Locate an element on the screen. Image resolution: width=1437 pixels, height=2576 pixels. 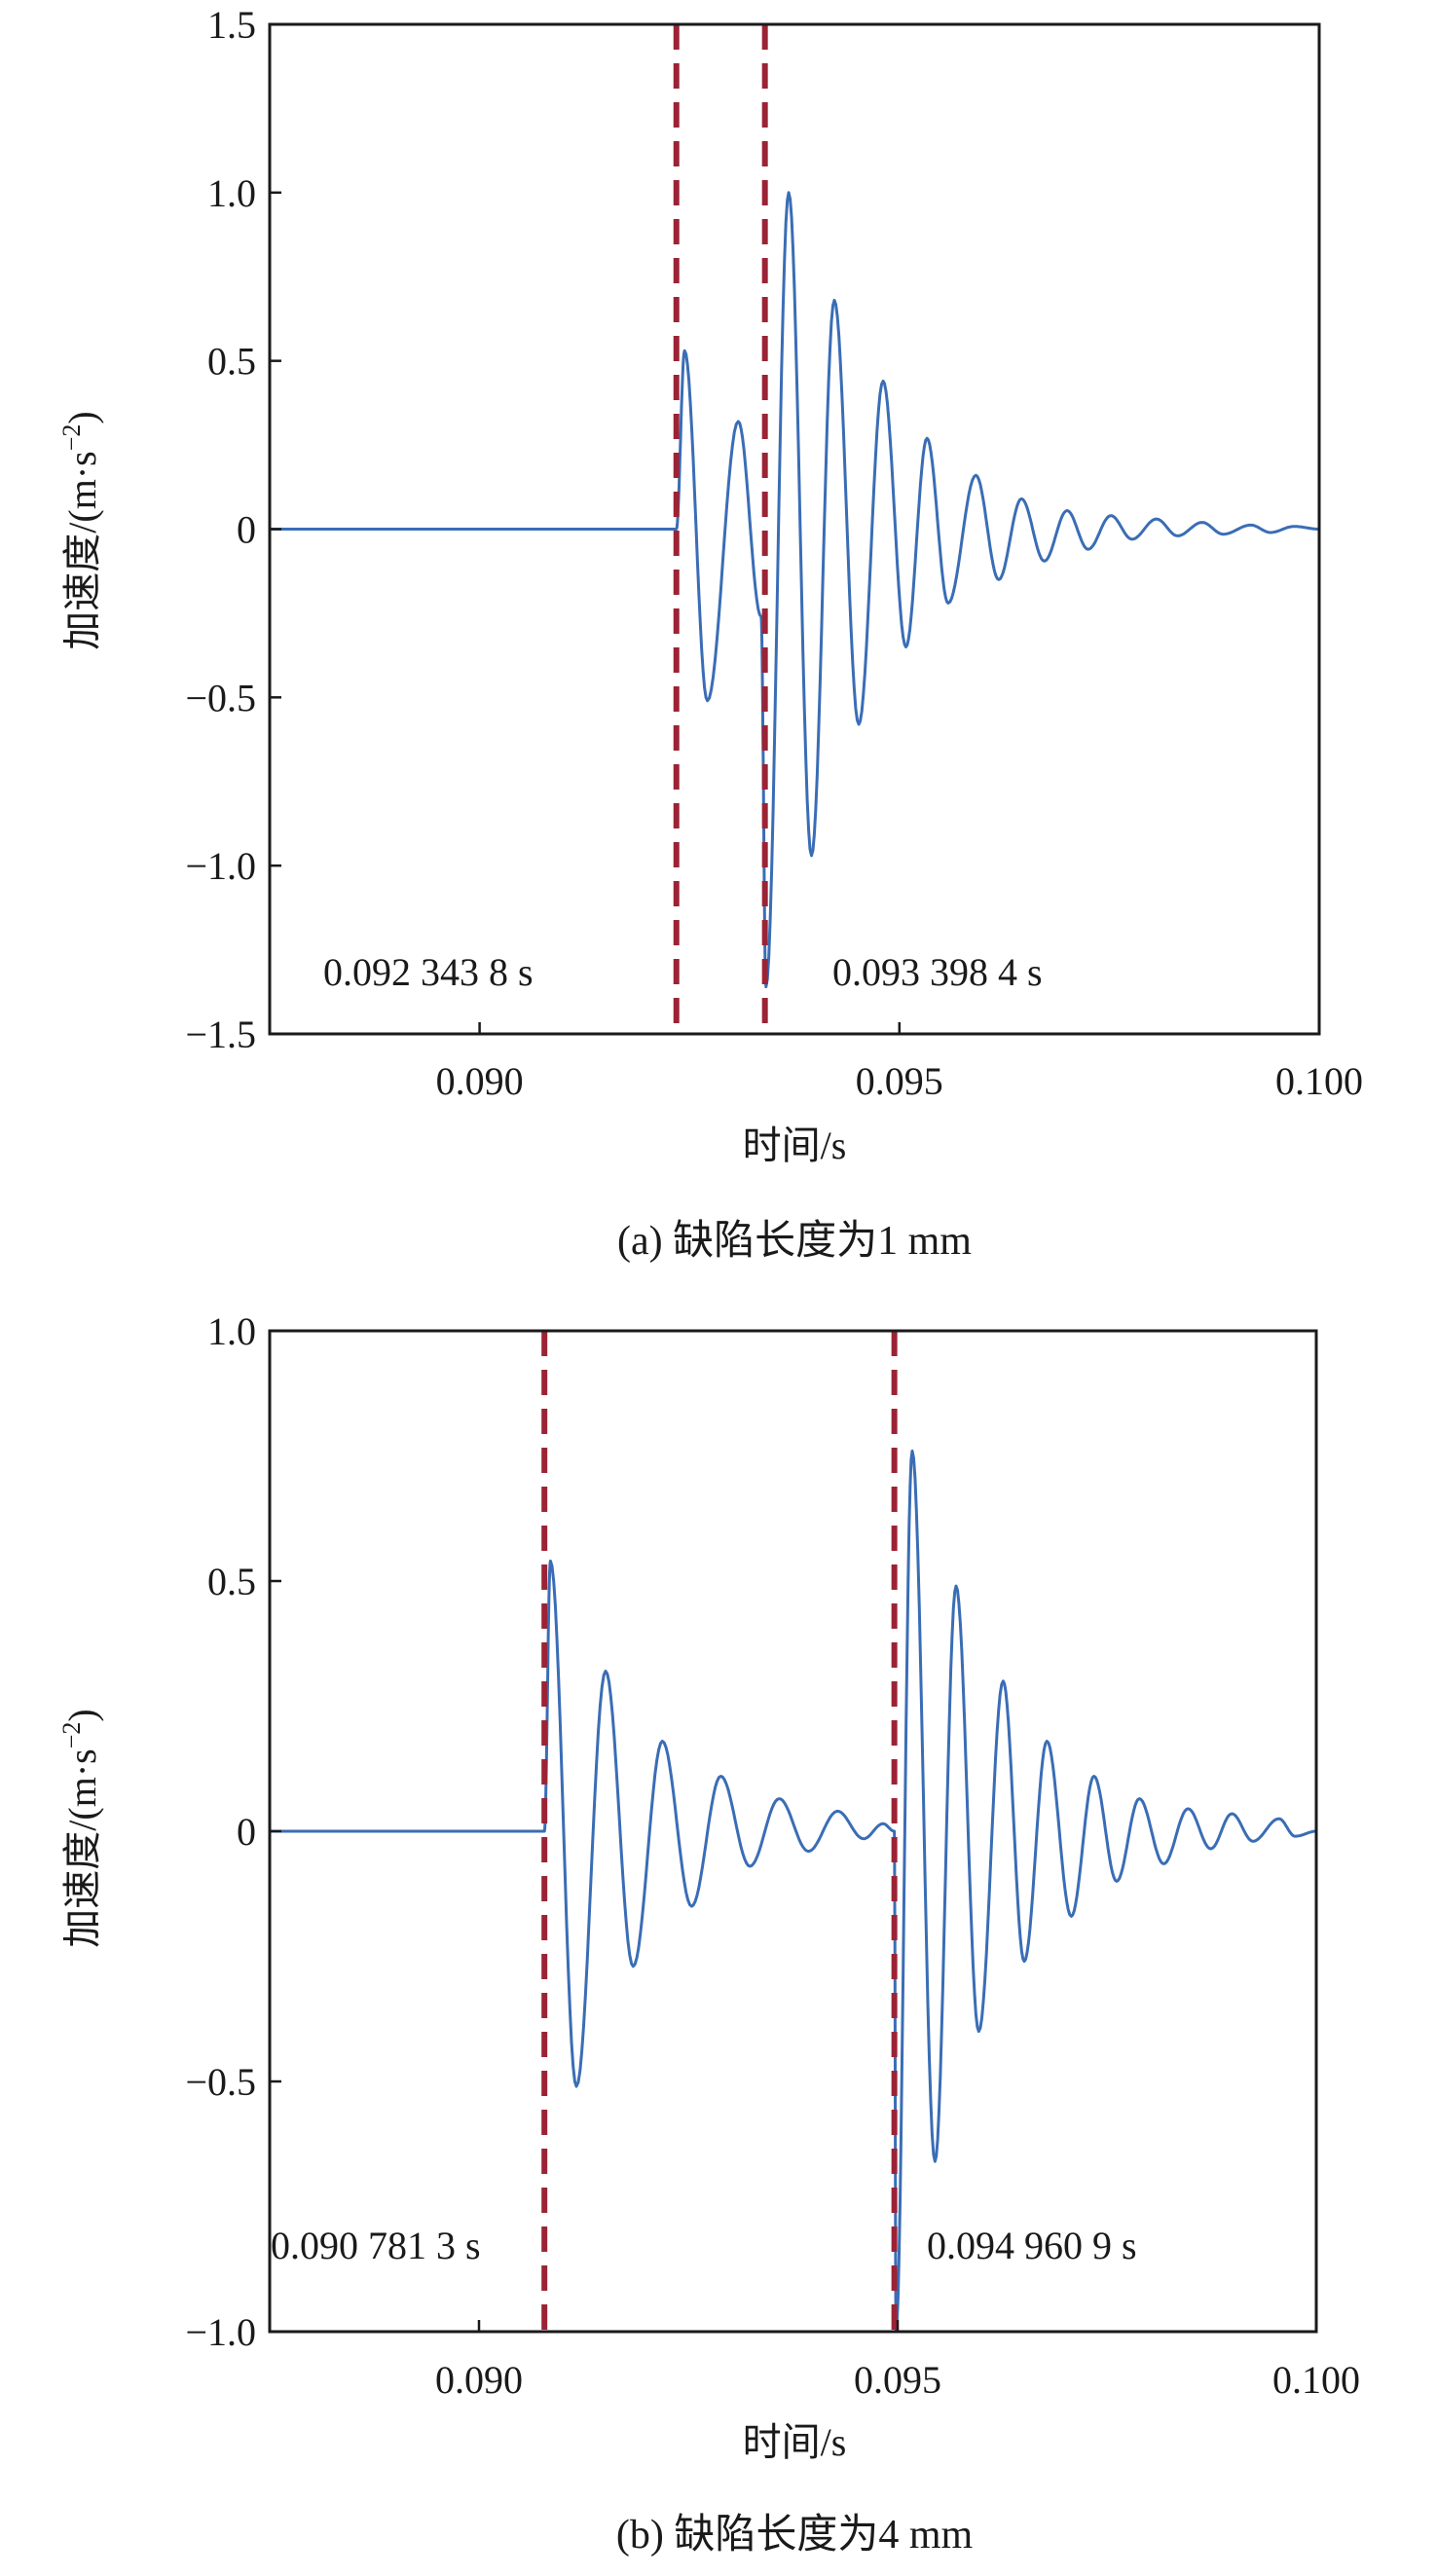
y-tick-label: −1.5 is located at coordinates (220, 1034).